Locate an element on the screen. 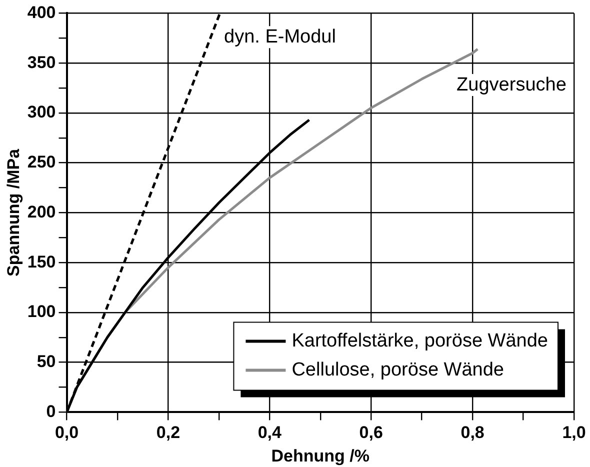  y-tick-label: 0 is located at coordinates (51, 411).